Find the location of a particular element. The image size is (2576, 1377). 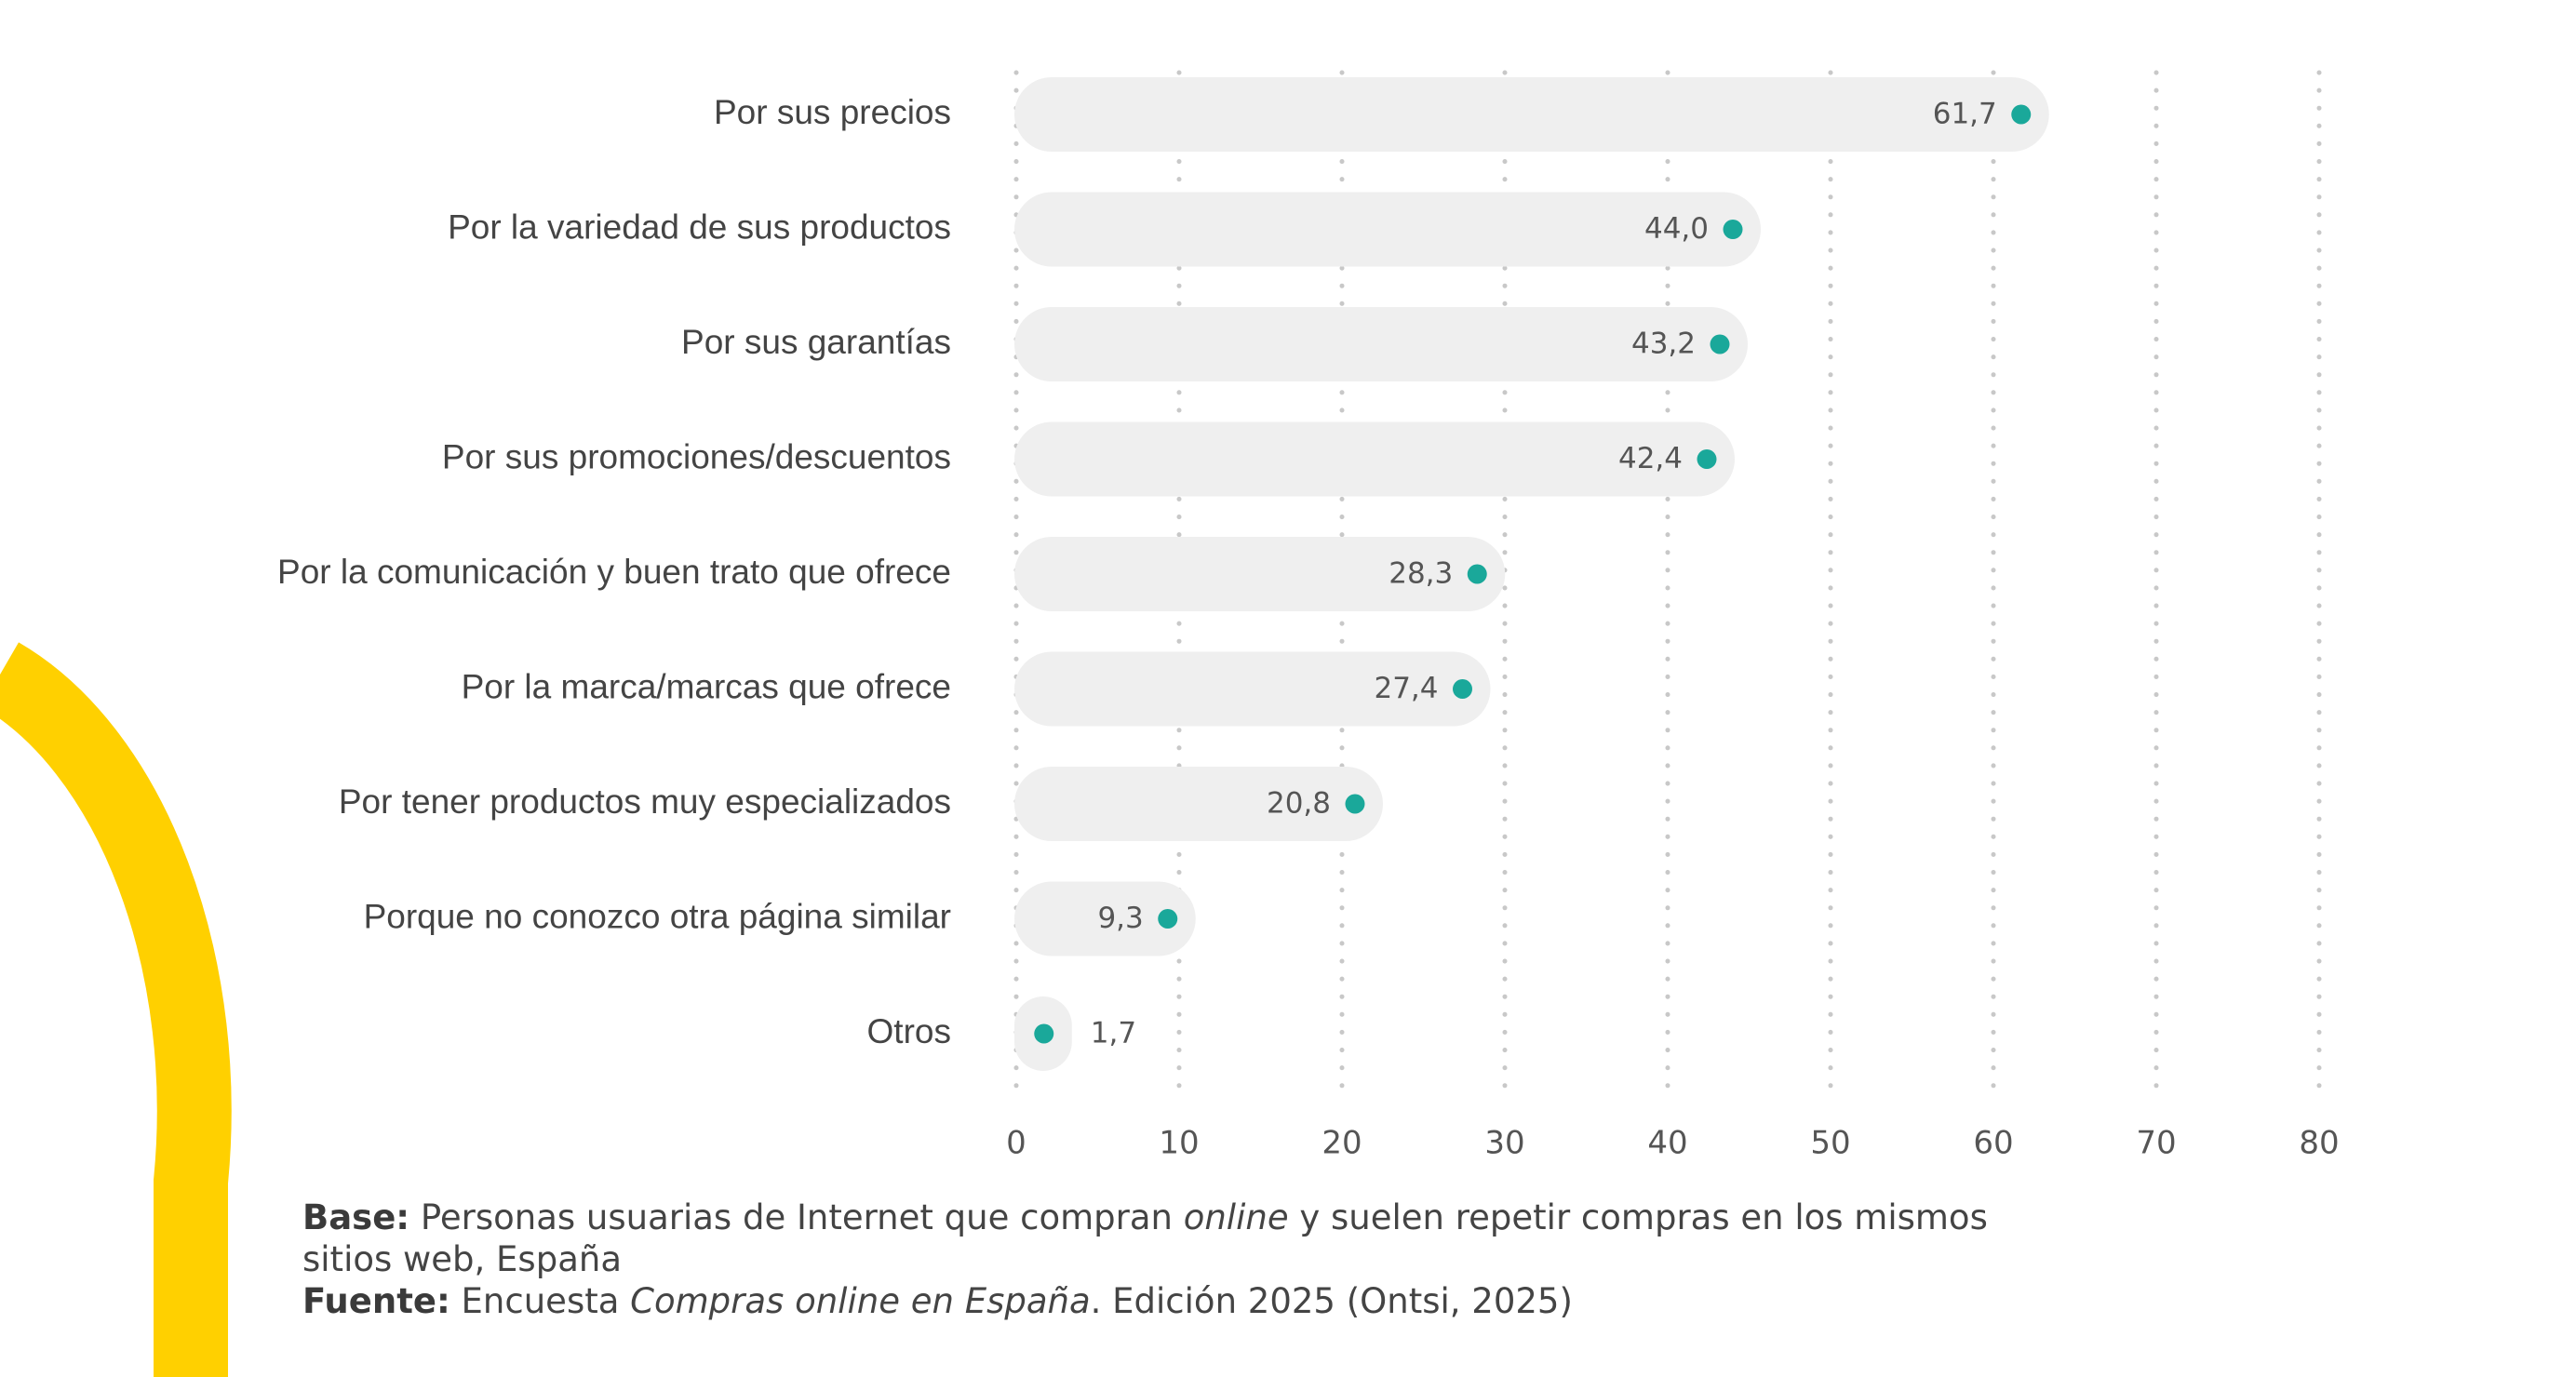

category-label: Por la variedad de sus productos is located at coordinates (699, 226).